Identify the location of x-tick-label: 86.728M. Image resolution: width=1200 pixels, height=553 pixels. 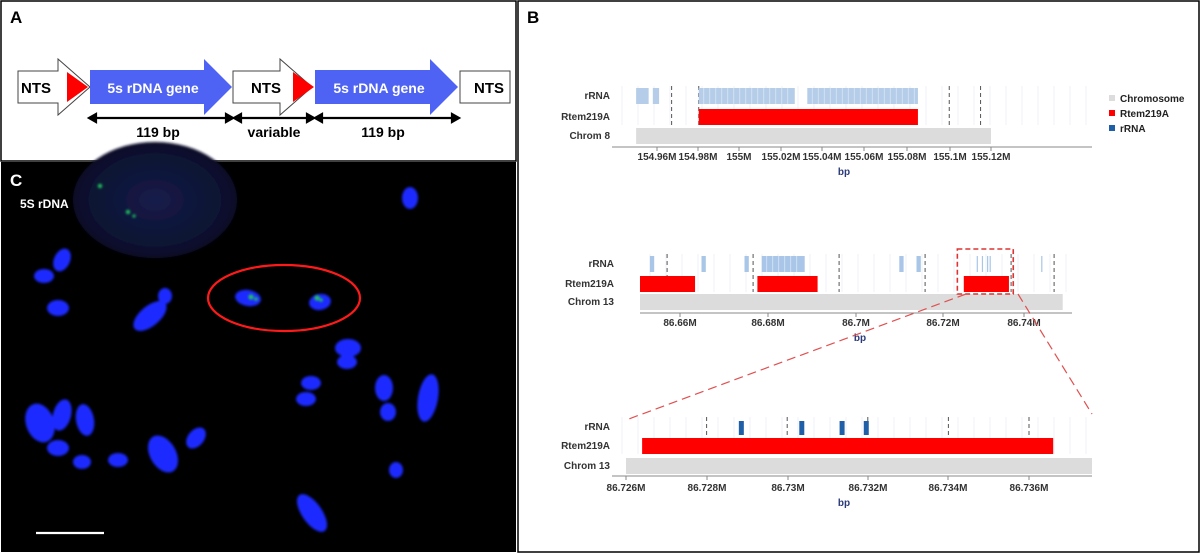
(707, 488).